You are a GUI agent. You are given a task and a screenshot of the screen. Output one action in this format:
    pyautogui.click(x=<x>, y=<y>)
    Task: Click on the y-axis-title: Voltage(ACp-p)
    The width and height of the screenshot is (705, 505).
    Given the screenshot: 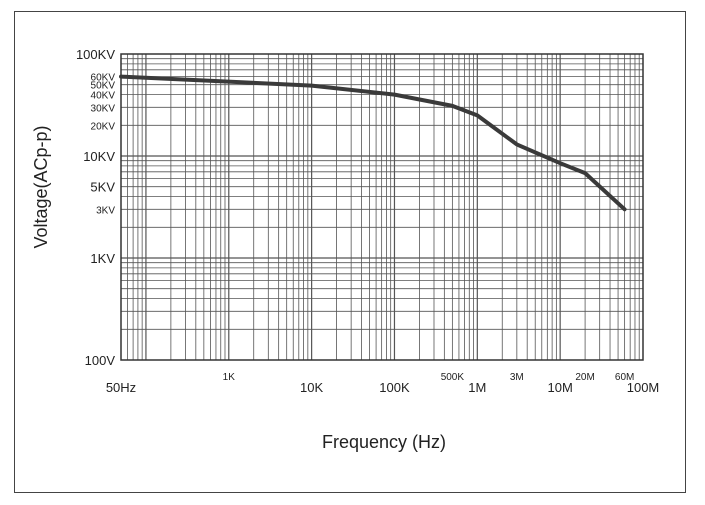 What is the action you would take?
    pyautogui.click(x=41, y=186)
    